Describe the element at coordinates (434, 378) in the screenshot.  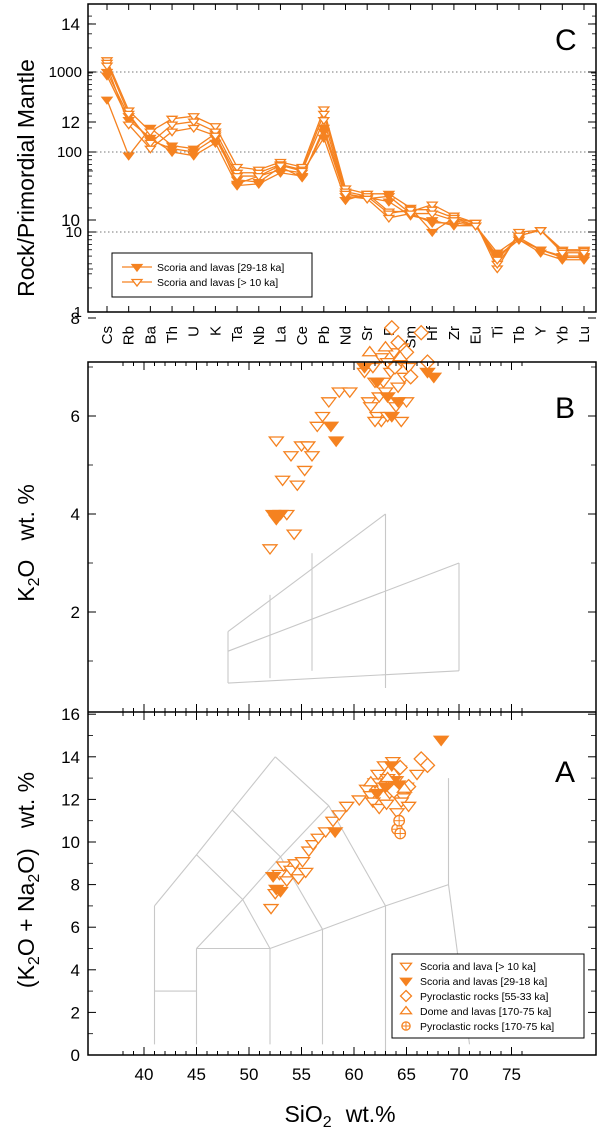
I see `b-point-1-11-shape` at that location.